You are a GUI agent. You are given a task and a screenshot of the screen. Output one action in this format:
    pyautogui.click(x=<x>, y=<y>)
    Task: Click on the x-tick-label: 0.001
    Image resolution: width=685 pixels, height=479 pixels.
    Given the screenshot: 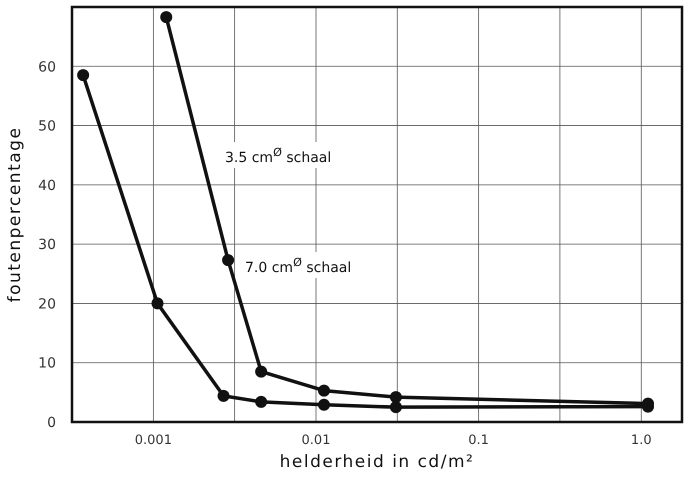 What is the action you would take?
    pyautogui.click(x=153, y=440)
    